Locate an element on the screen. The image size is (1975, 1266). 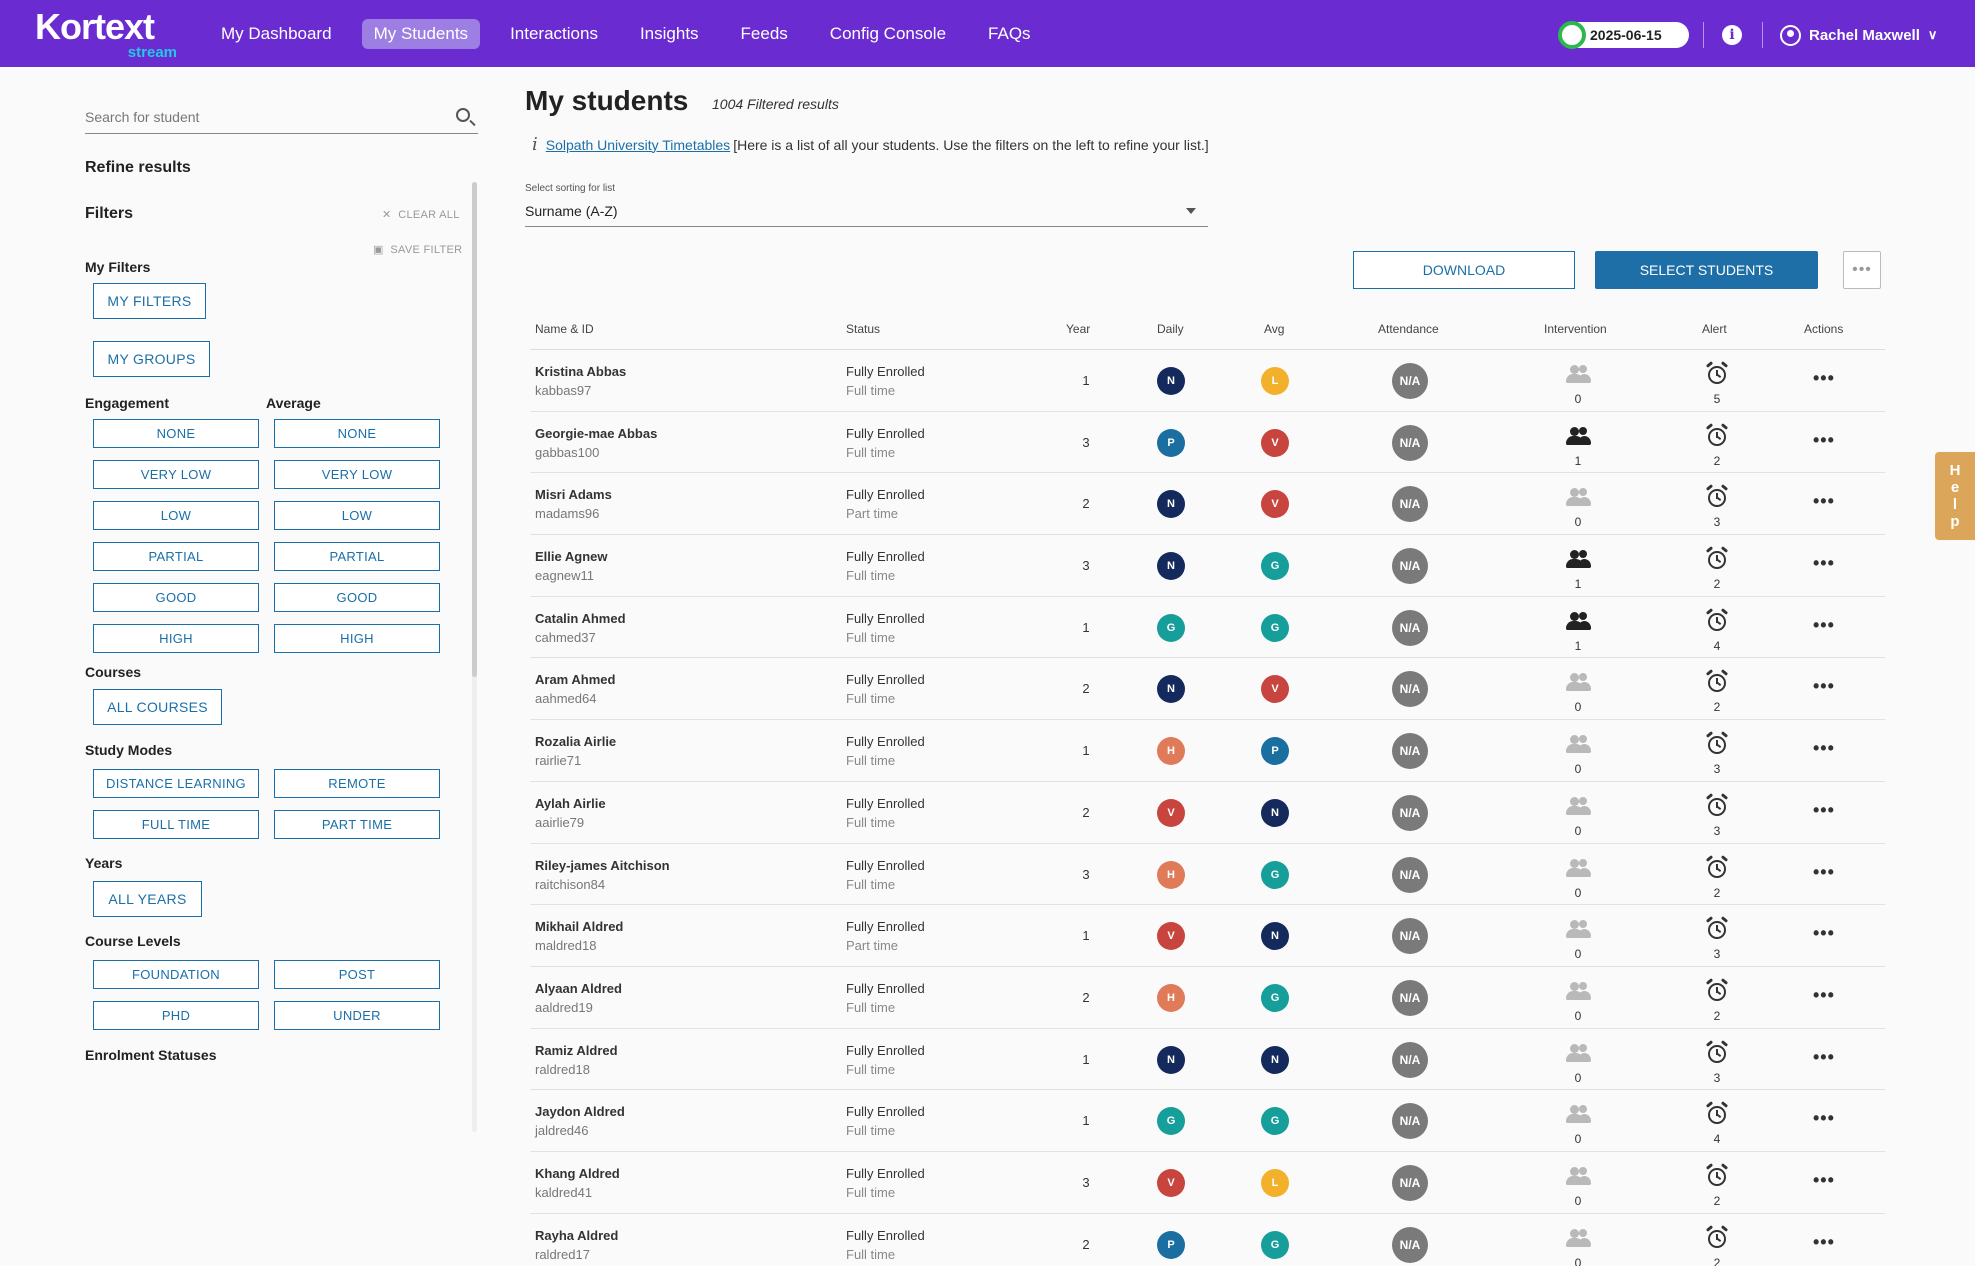
header-year: Year is located at coordinates (1078, 329).